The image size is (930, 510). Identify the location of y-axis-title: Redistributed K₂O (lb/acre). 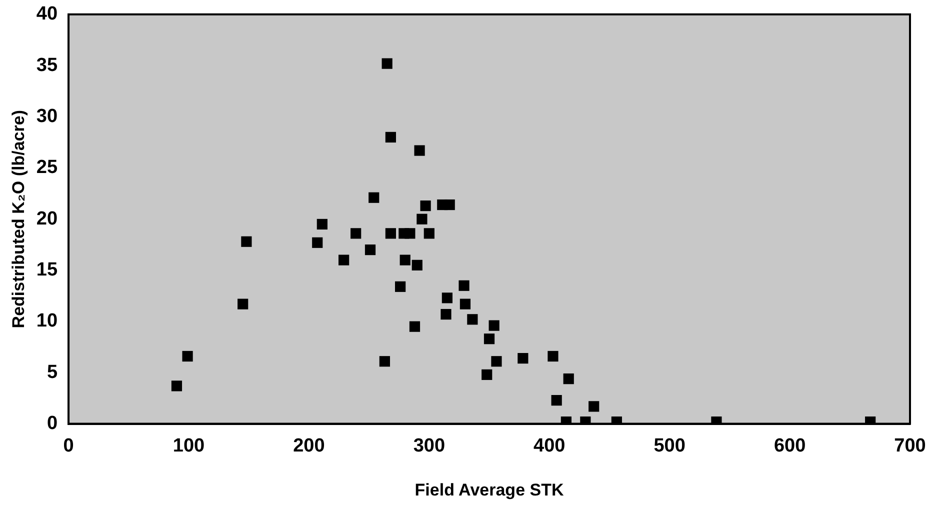
(18, 219).